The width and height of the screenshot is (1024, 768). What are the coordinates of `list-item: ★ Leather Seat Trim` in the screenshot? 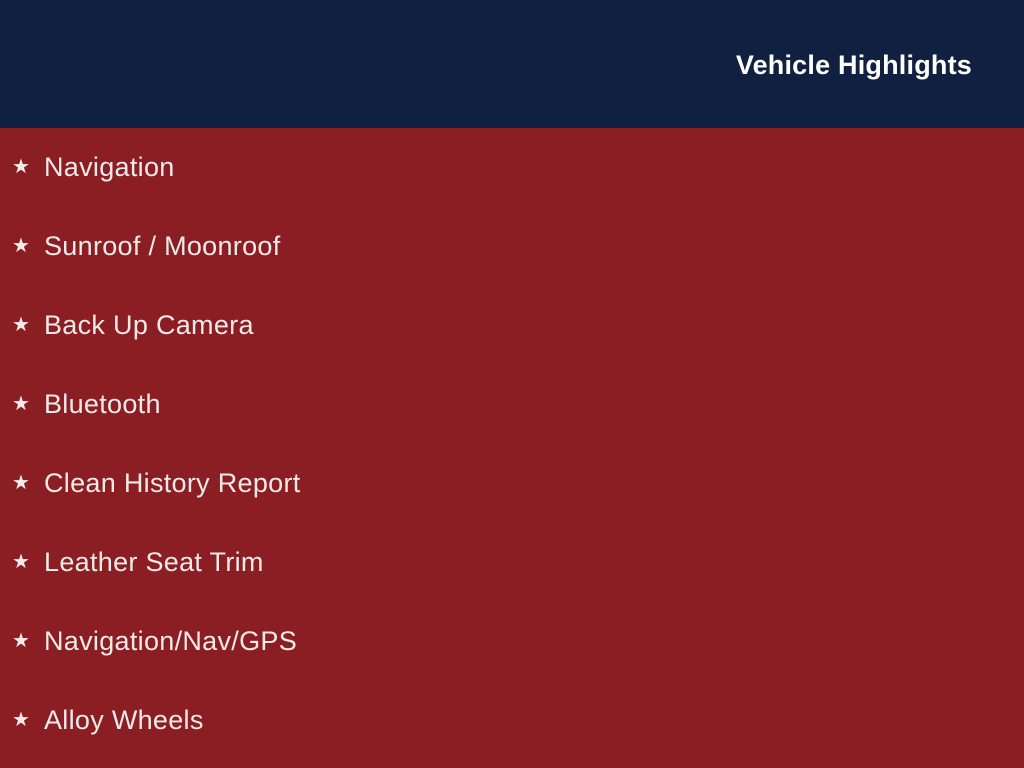 It's located at (512, 562).